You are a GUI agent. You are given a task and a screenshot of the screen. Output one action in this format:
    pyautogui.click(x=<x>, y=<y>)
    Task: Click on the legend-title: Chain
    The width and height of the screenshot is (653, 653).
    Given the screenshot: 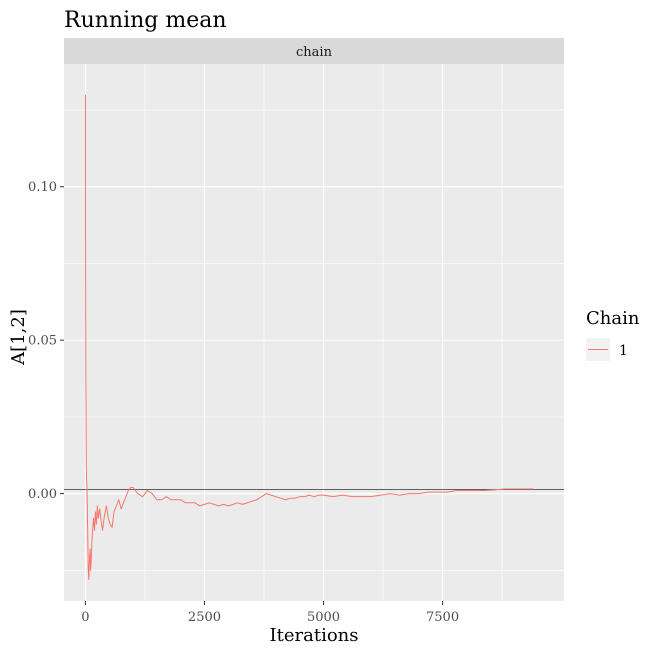 What is the action you would take?
    pyautogui.click(x=613, y=318)
    